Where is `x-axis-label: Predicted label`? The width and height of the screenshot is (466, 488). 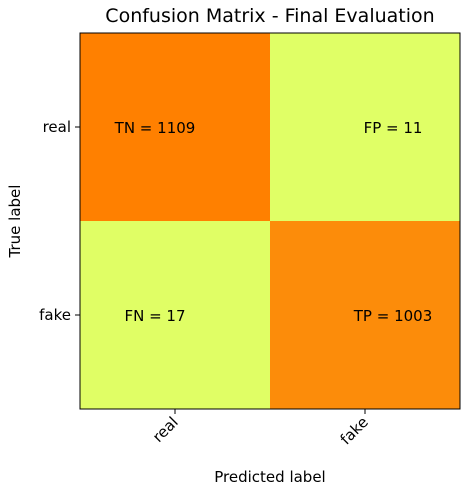 x-axis-label: Predicted label is located at coordinates (269, 477).